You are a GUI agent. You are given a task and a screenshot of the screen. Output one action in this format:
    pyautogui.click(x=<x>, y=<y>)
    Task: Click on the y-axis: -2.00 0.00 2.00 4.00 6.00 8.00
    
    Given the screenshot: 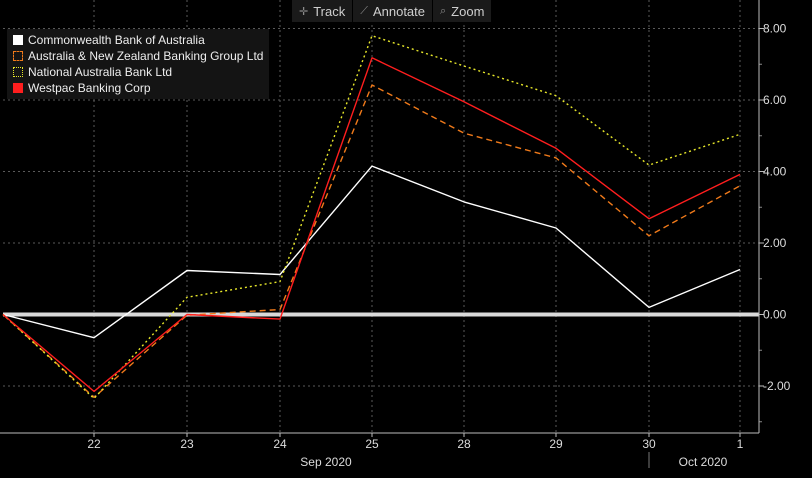 What is the action you would take?
    pyautogui.click(x=774, y=216)
    